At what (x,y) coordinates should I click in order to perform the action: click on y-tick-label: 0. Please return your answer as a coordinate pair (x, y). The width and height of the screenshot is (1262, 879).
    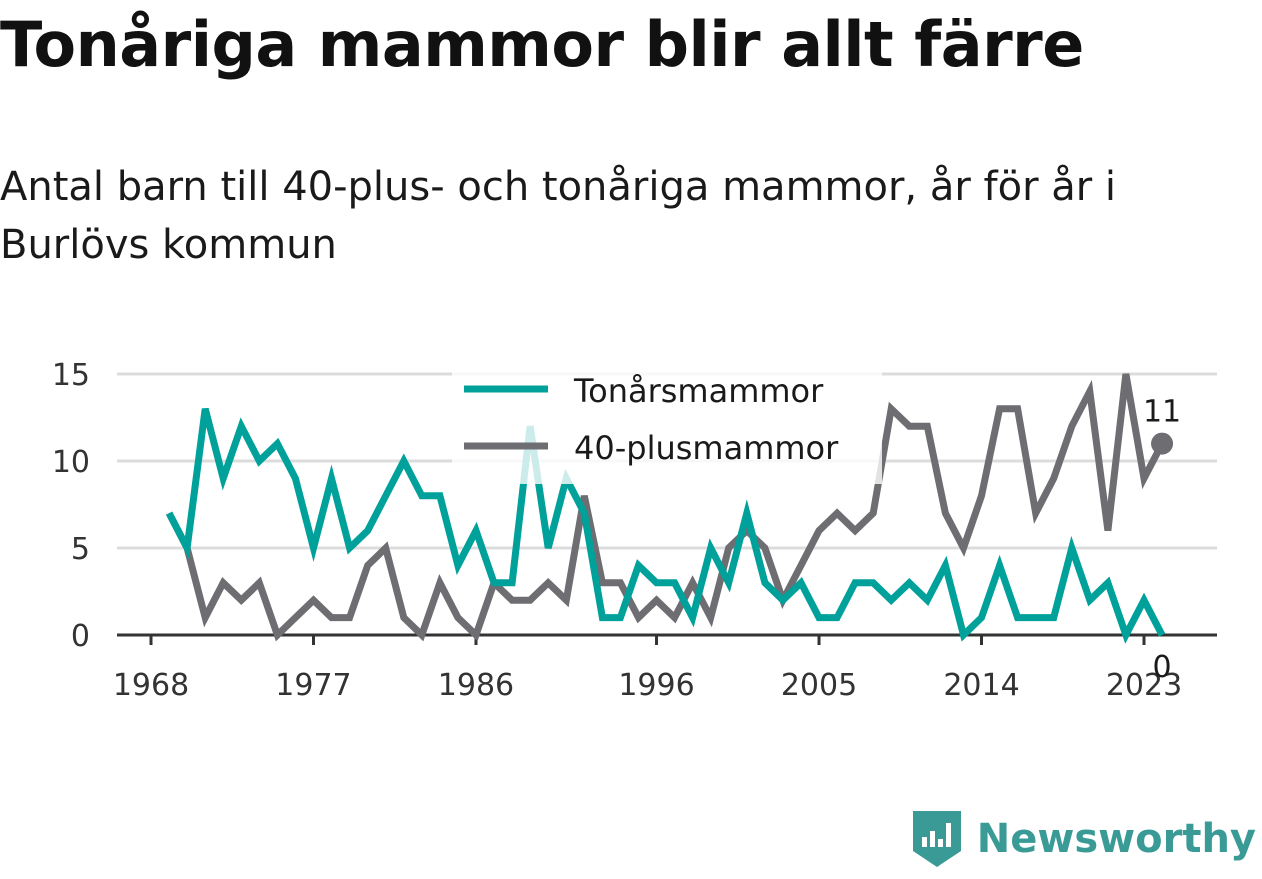
    Looking at the image, I should click on (80, 636).